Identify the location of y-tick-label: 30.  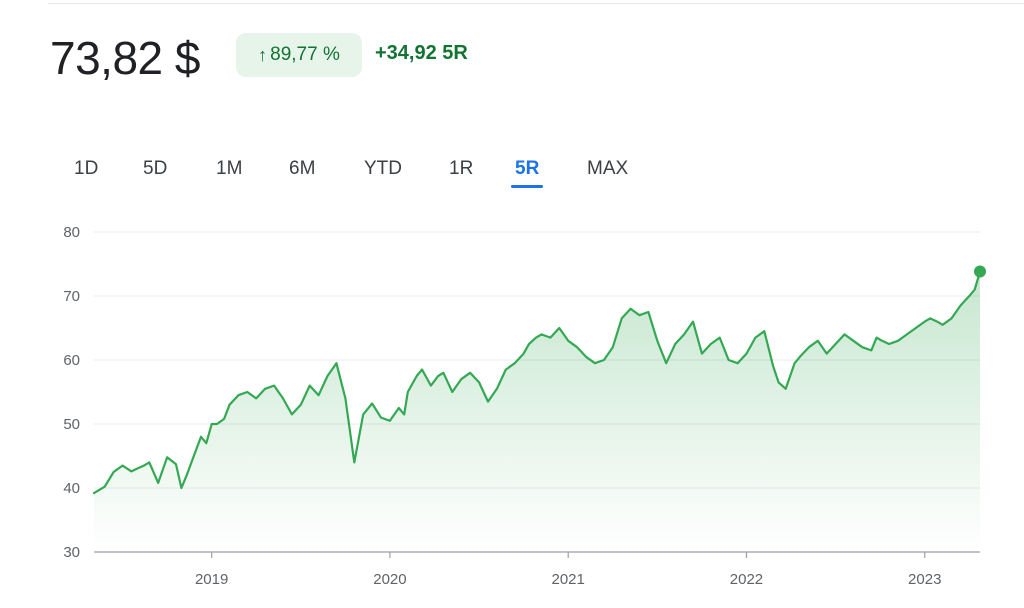
(71, 552).